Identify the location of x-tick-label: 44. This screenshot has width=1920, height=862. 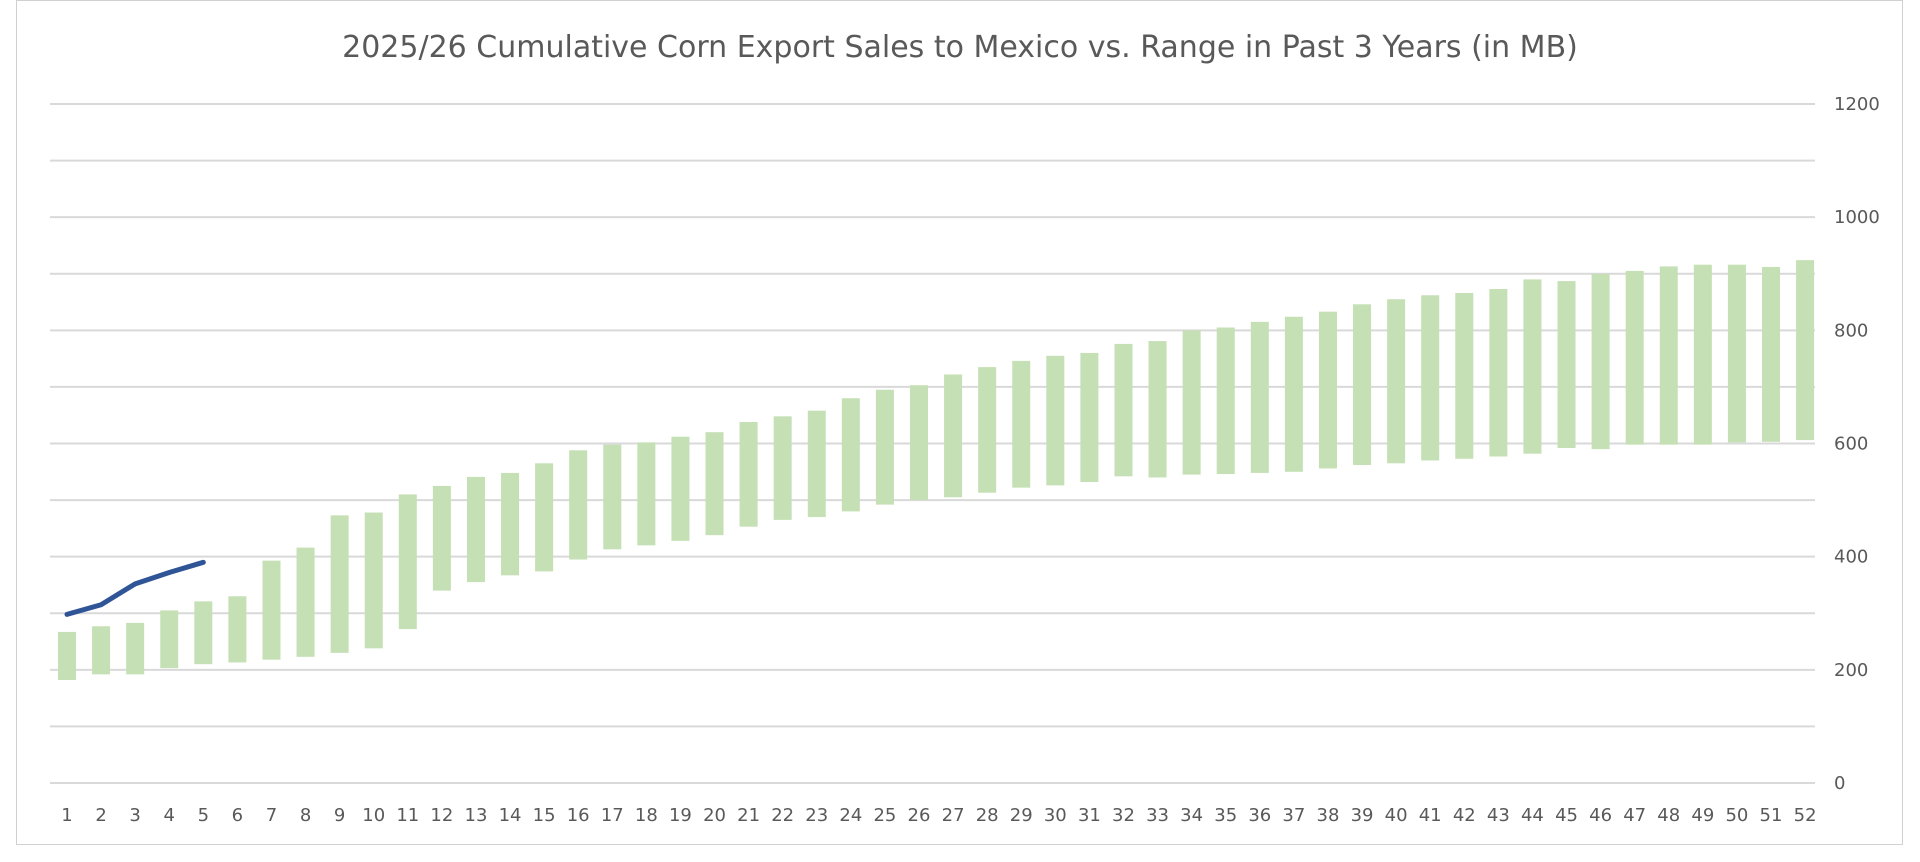
(1532, 815).